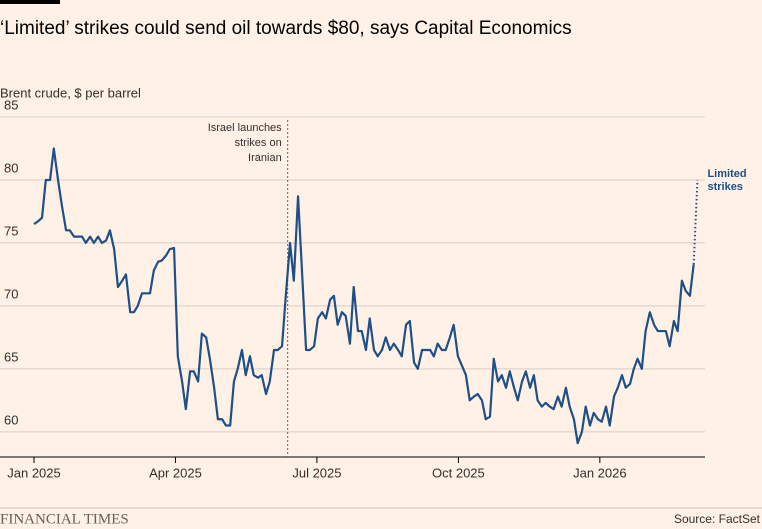 This screenshot has height=529, width=762. What do you see at coordinates (458, 472) in the screenshot?
I see `x-tick-label: Oct 2025` at bounding box center [458, 472].